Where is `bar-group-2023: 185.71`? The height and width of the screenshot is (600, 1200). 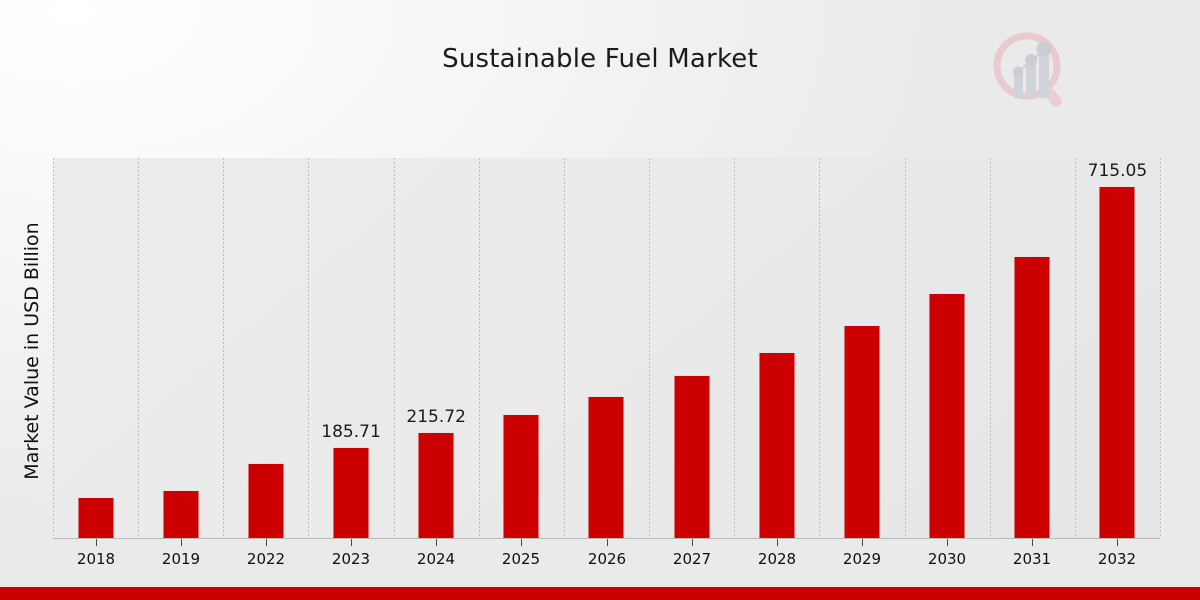 bar-group-2023: 185.71 is located at coordinates (350, 348).